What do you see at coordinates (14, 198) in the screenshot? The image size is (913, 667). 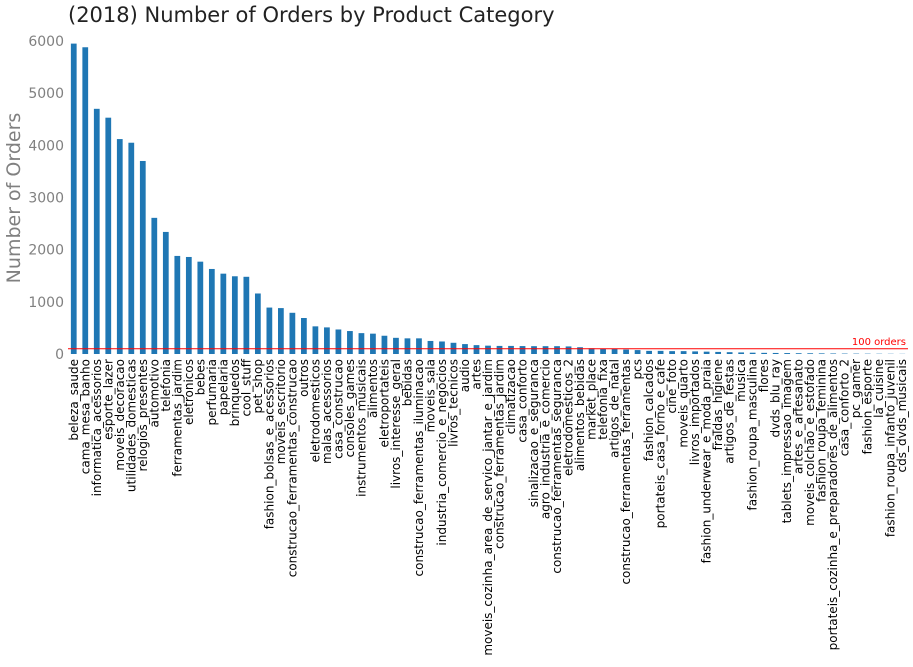 I see `y-axis-label: Number of Orders` at bounding box center [14, 198].